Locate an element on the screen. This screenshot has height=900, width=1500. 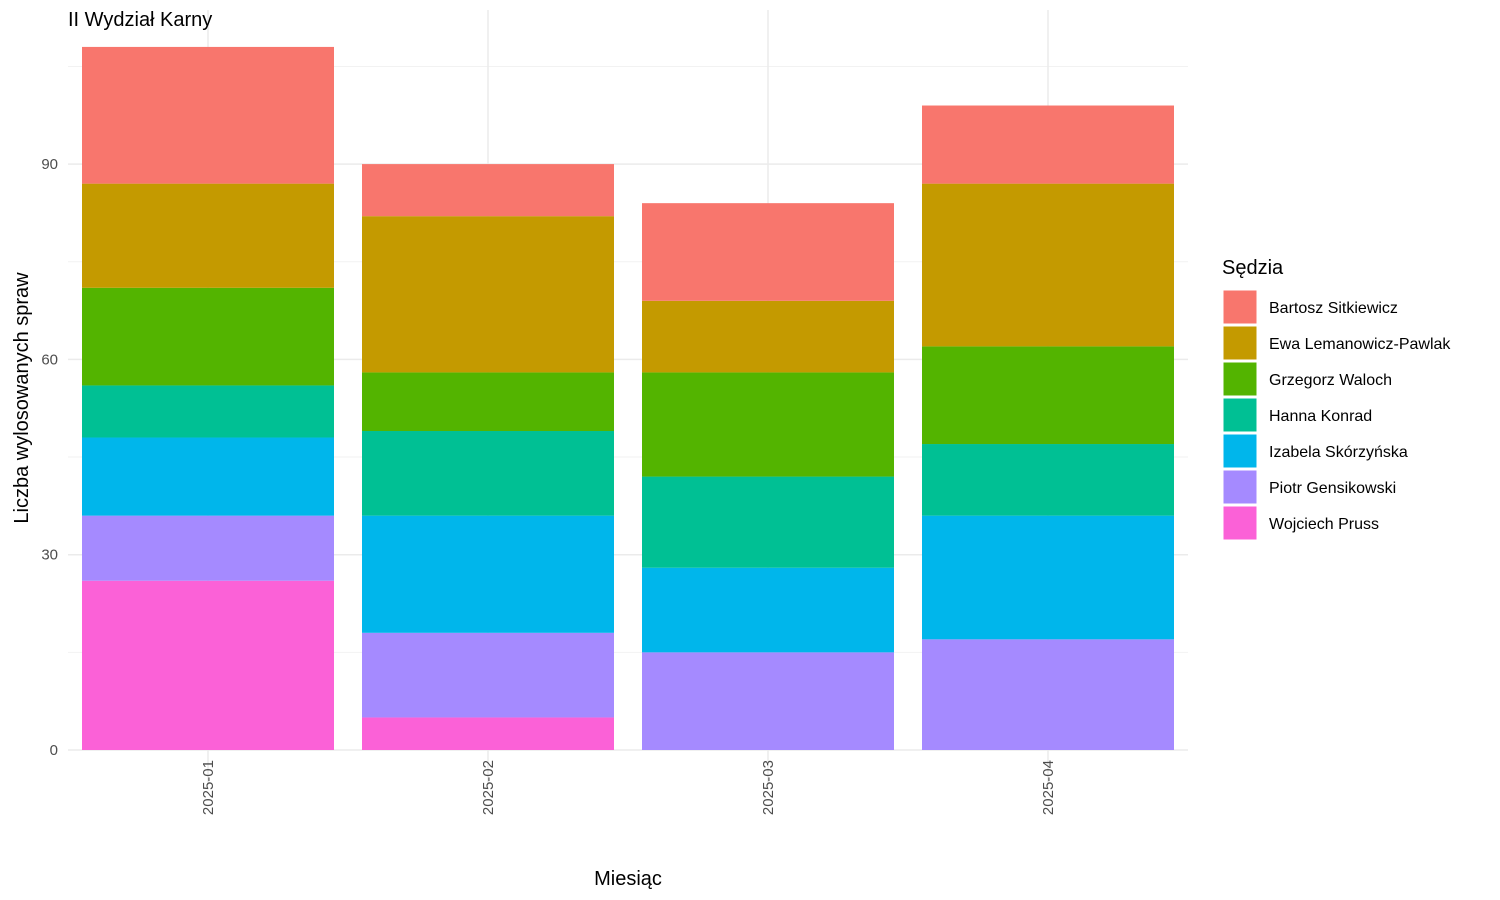
y-axis-title: Liczba wylosowanych spraw is located at coordinates (22, 398).